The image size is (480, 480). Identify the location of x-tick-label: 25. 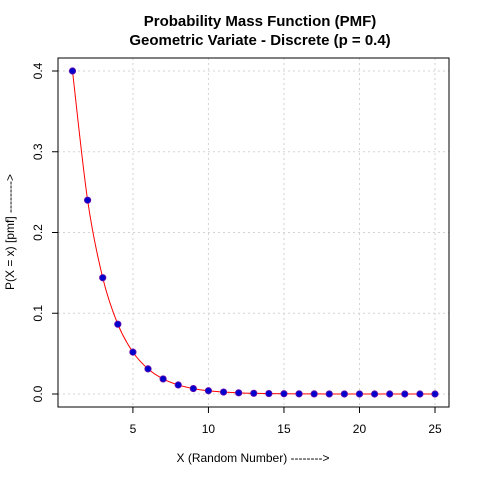
(435, 429).